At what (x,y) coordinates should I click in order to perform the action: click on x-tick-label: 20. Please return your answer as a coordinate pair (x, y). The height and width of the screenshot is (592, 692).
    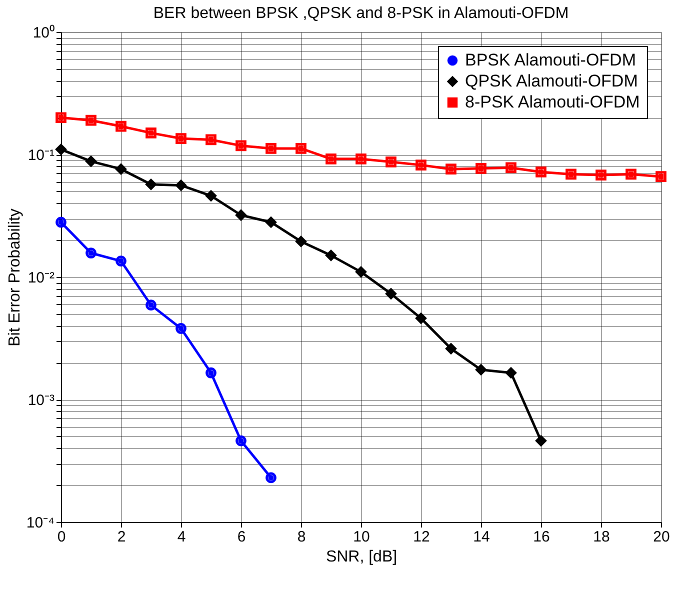
    Looking at the image, I should click on (661, 537).